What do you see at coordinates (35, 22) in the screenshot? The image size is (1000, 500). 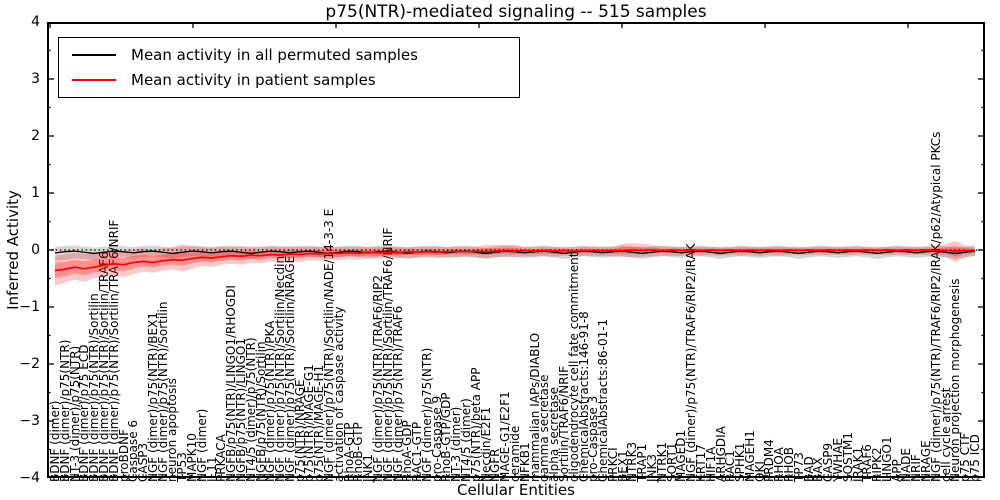 I see `y-tick-label: 4` at bounding box center [35, 22].